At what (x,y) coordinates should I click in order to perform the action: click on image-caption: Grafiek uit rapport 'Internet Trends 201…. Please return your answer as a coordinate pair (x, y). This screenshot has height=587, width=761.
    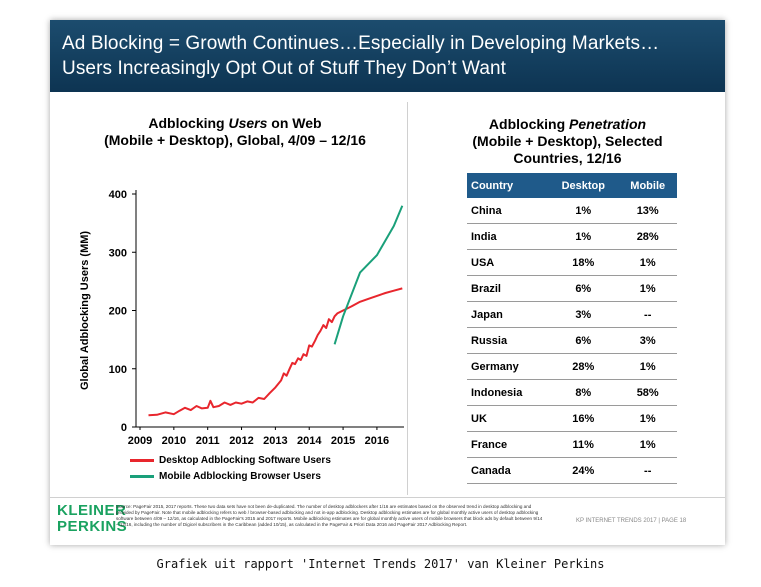
    Looking at the image, I should click on (380, 564).